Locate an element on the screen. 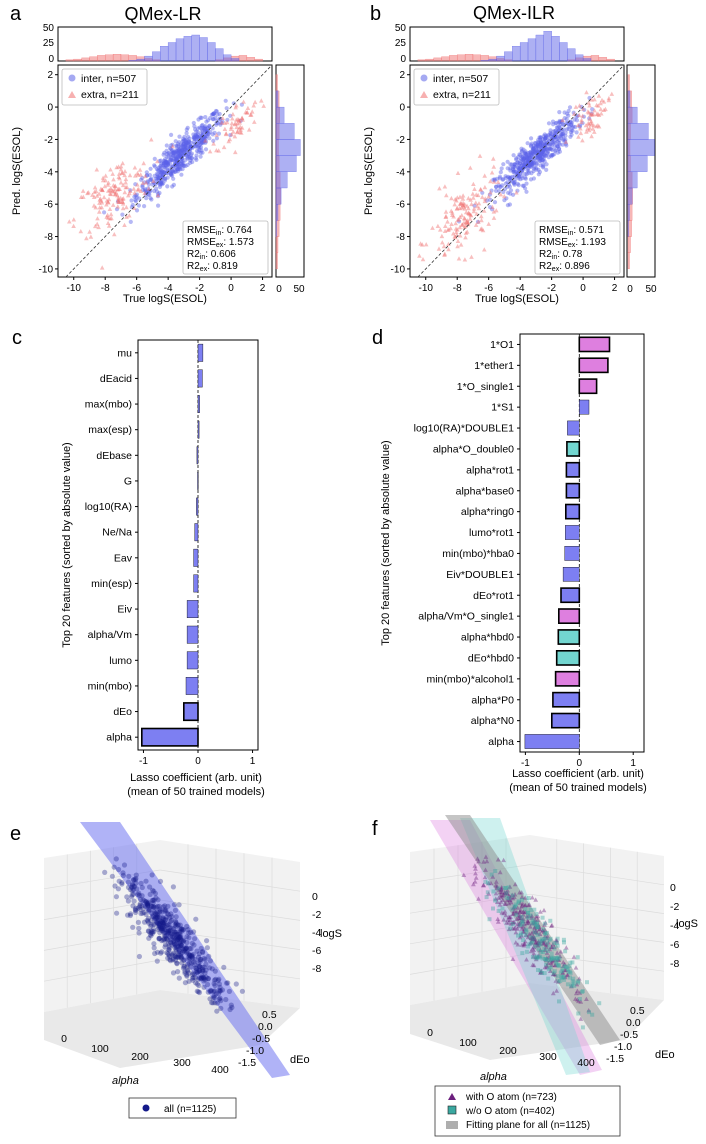  grid-line is located at coordinates (102, 970).